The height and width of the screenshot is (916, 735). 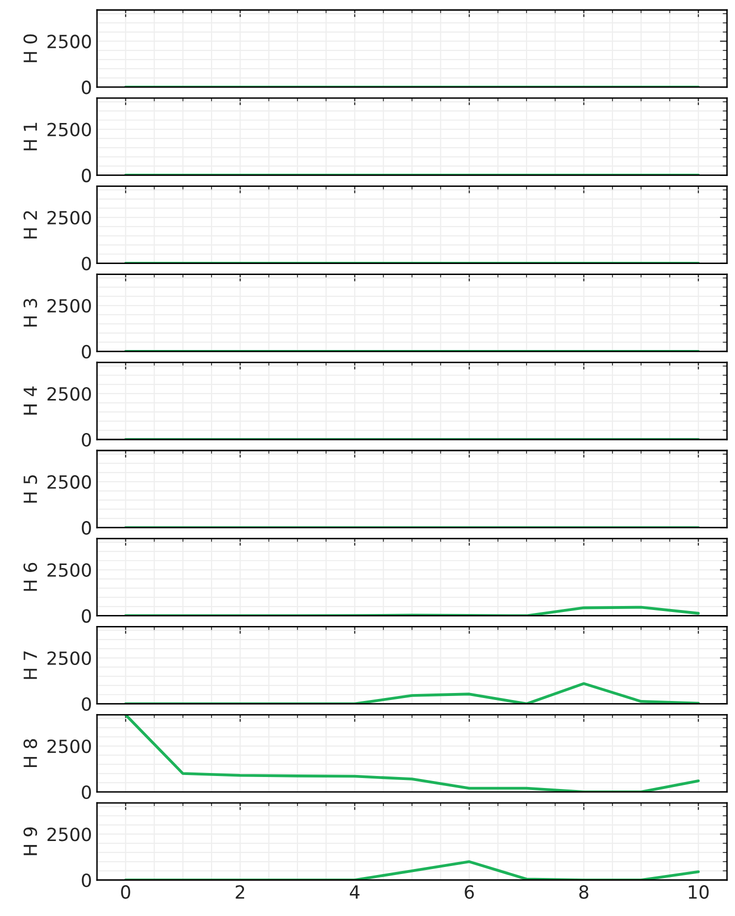 What do you see at coordinates (30, 136) in the screenshot?
I see `y-axis-title: H 1` at bounding box center [30, 136].